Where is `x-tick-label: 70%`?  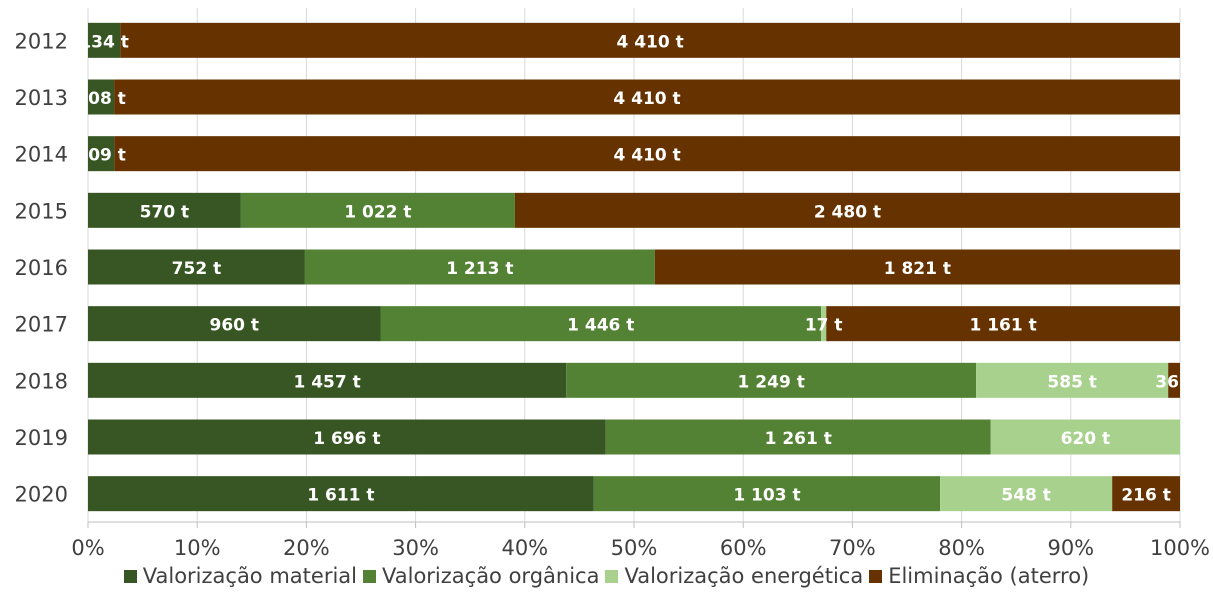
x-tick-label: 70% is located at coordinates (852, 548).